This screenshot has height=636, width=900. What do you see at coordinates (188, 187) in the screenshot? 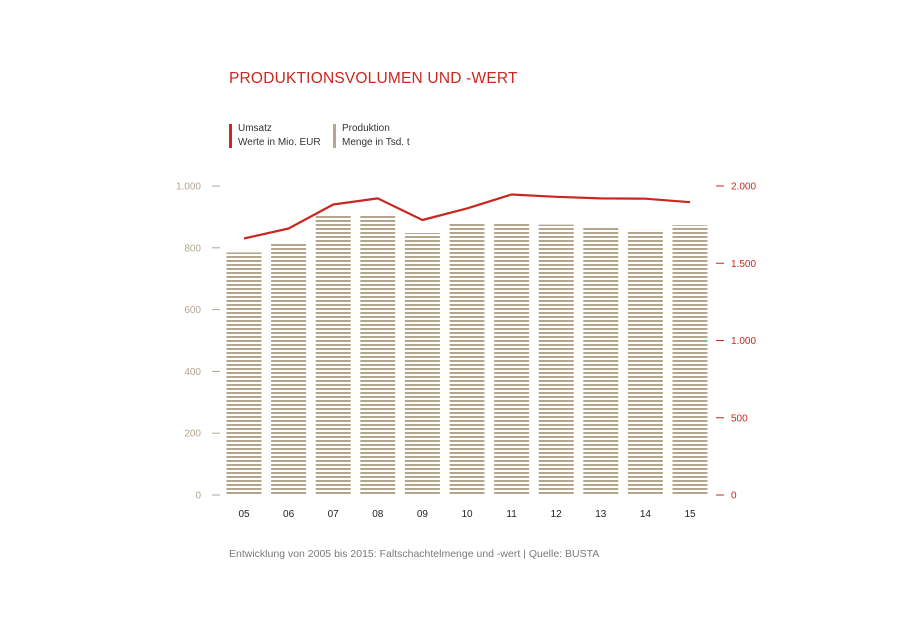
I see `left-tick-label: 1.000` at bounding box center [188, 187].